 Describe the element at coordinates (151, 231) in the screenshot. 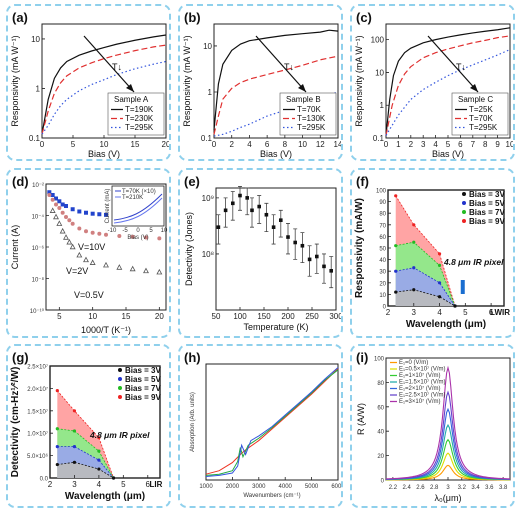

I see `d-inset-xtick-label: 5` at that location.